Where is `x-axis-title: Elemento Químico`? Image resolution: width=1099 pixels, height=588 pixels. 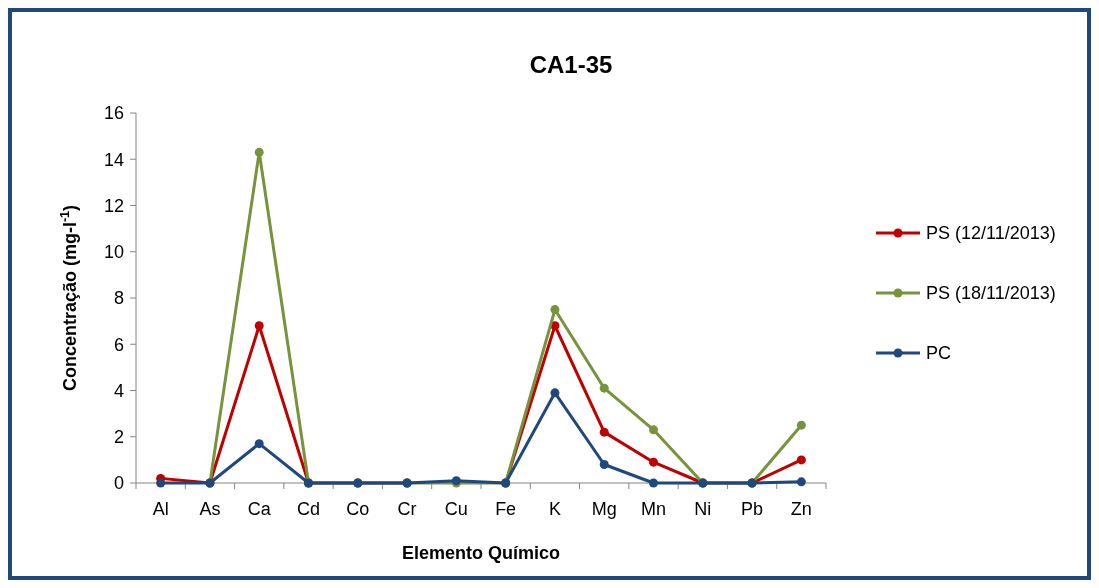 x-axis-title: Elemento Químico is located at coordinates (481, 553).